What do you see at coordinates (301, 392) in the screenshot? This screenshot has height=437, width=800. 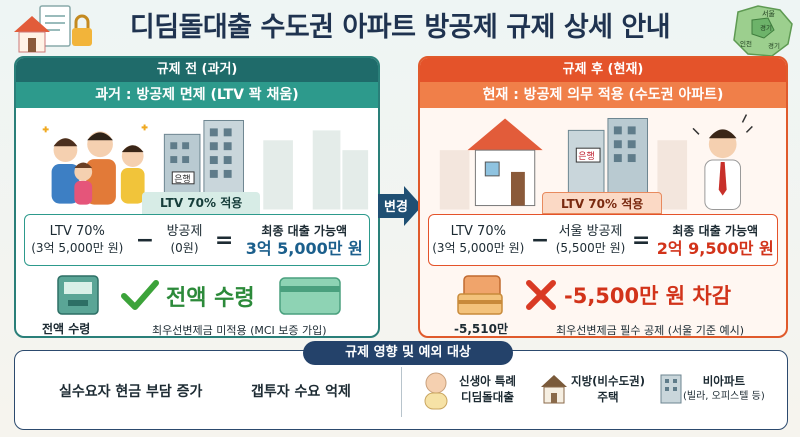 I see `impact-item-gap-investment: 갭투자 수요 억제` at bounding box center [301, 392].